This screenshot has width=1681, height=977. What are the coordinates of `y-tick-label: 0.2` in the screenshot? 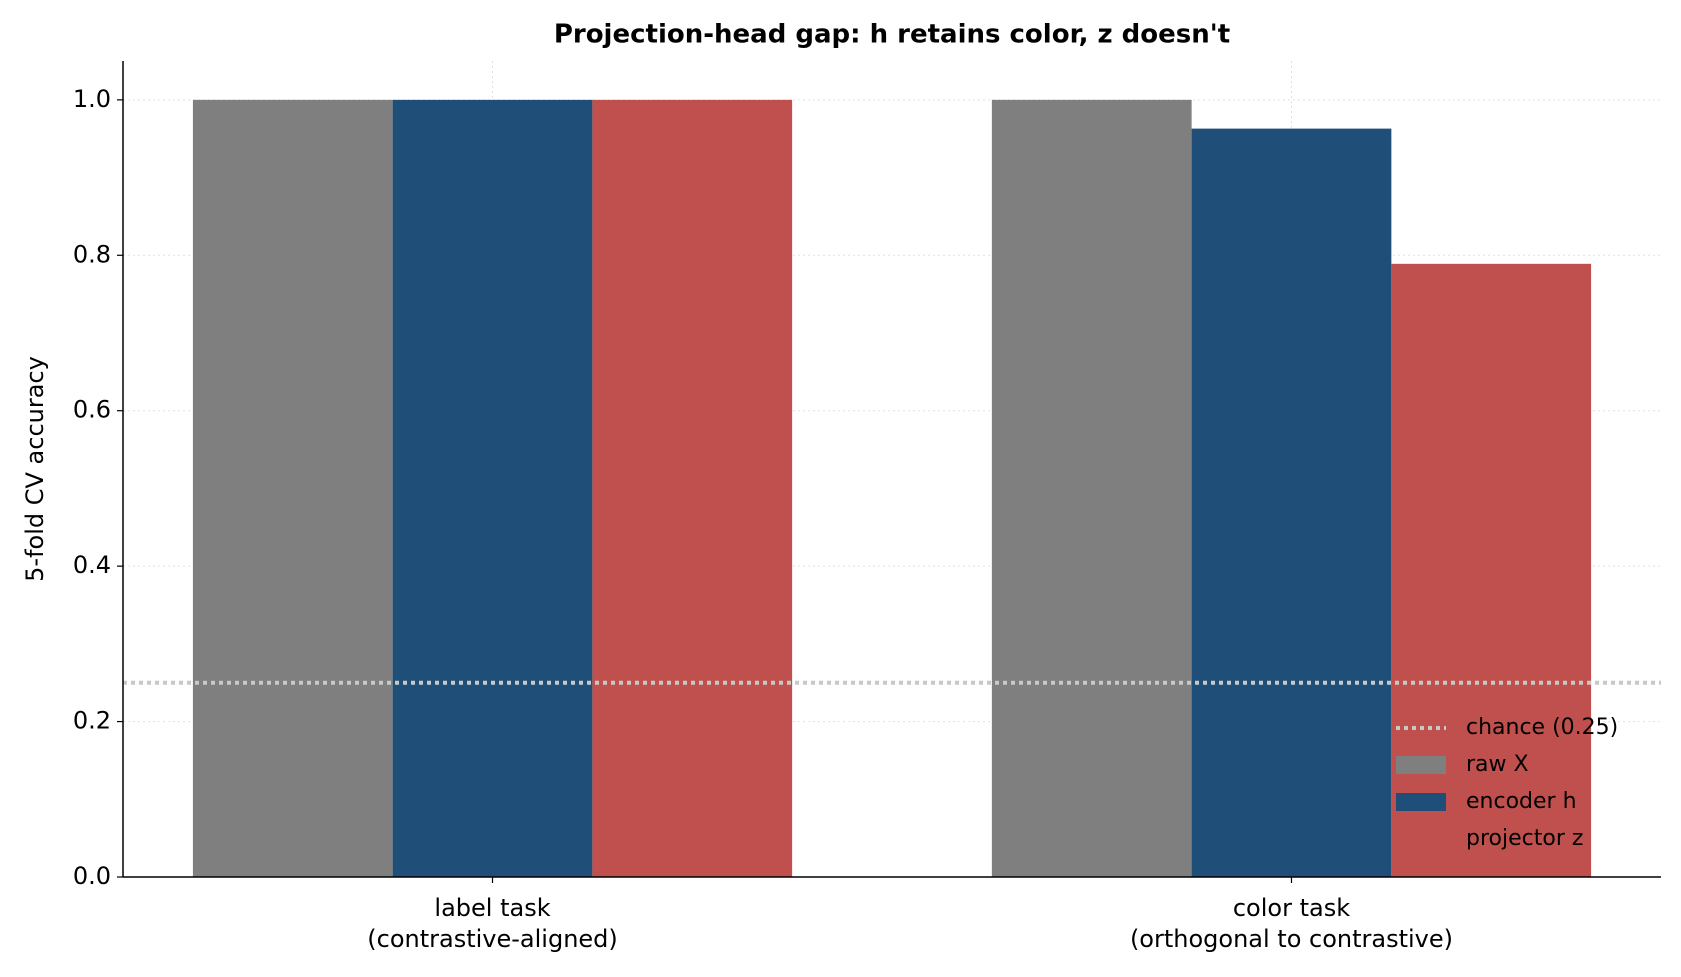 It's located at (92, 721).